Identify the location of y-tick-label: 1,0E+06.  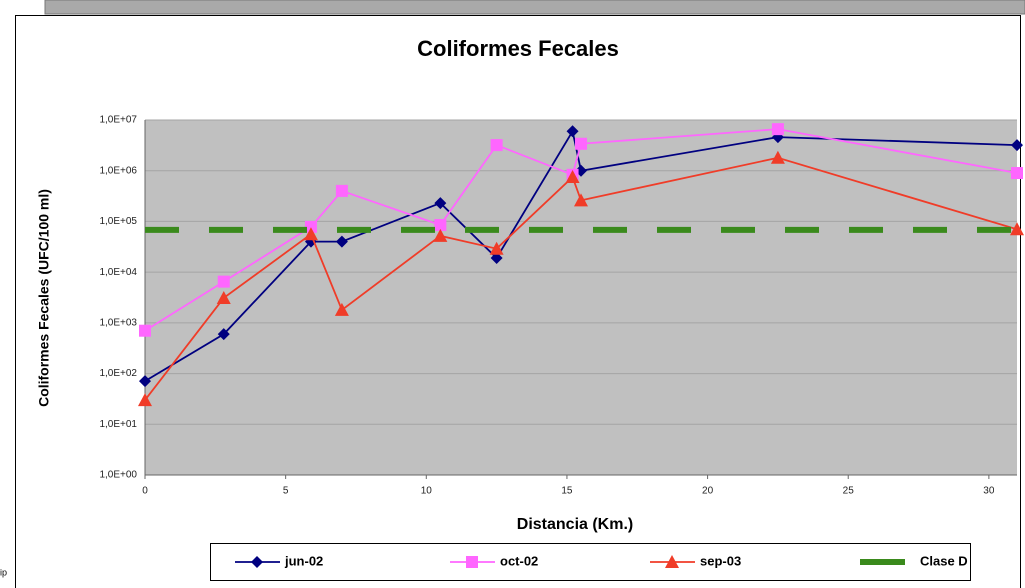
(118, 170).